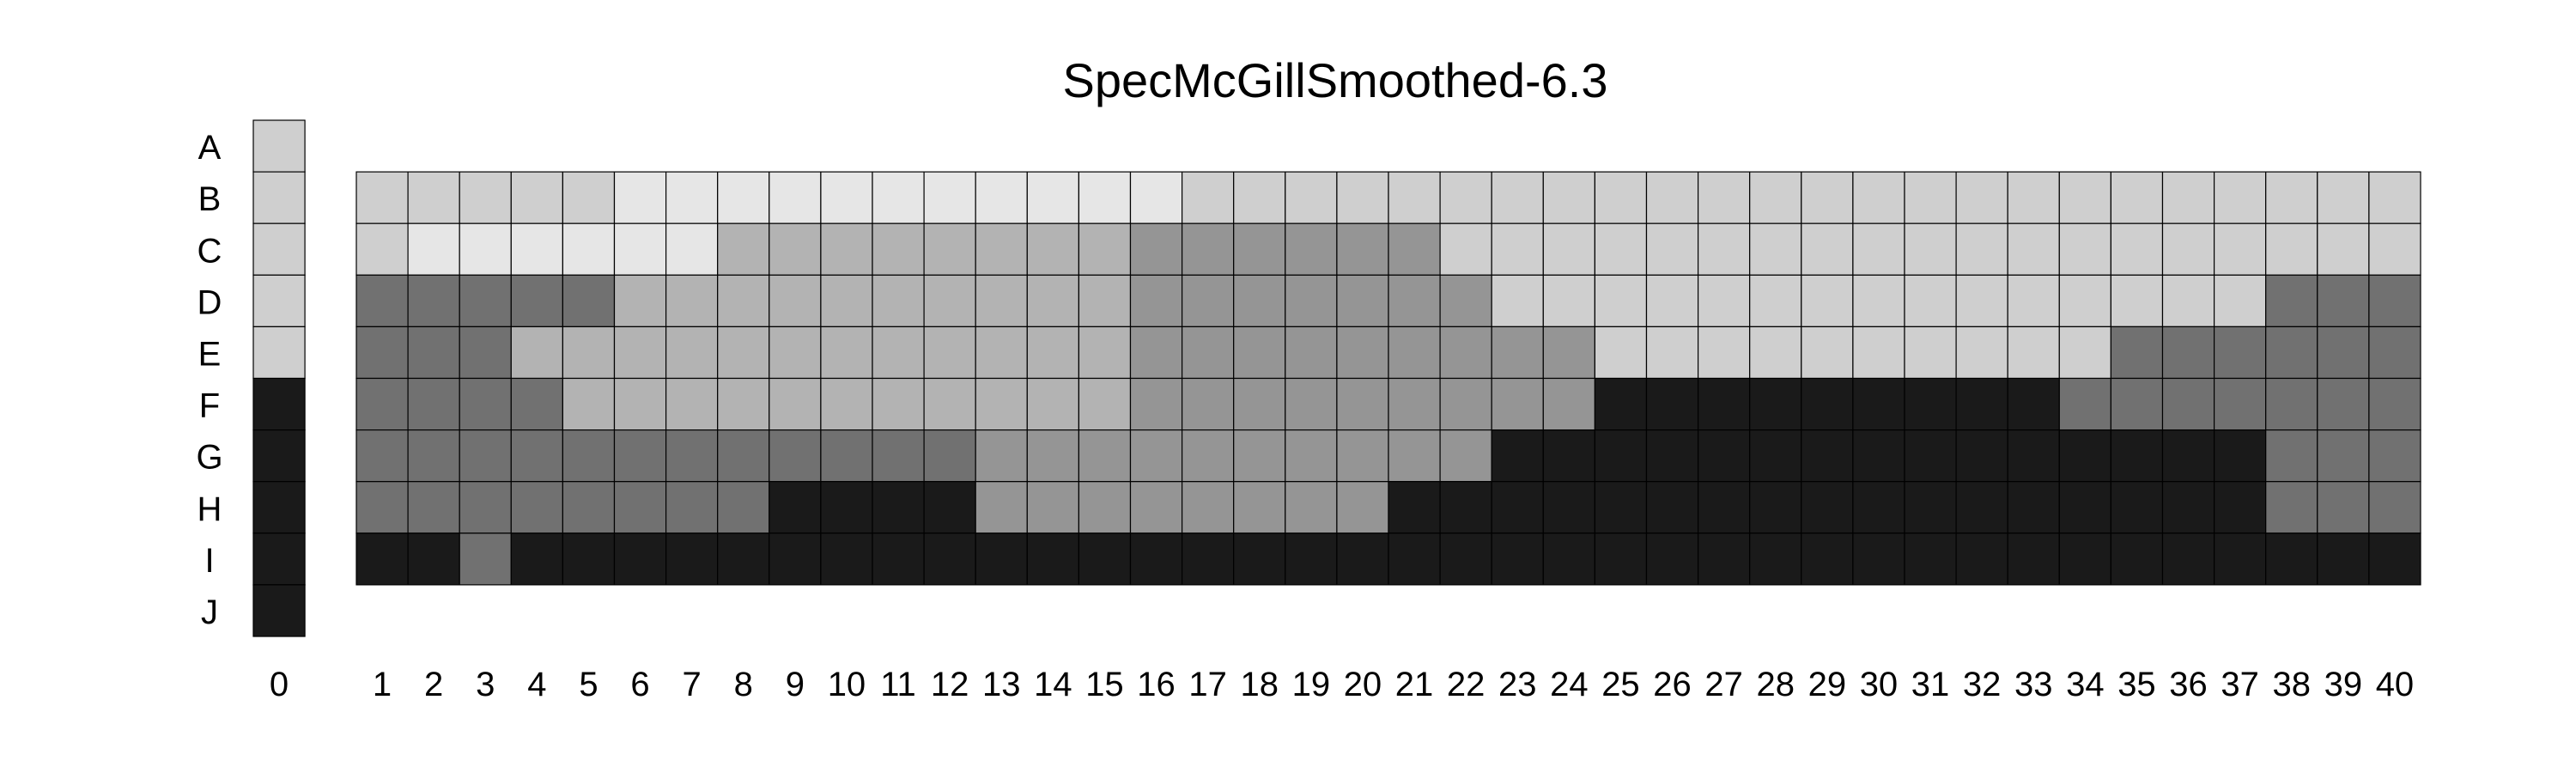 The image size is (2576, 773). Describe the element at coordinates (2343, 684) in the screenshot. I see `col-label-39: 39` at that location.